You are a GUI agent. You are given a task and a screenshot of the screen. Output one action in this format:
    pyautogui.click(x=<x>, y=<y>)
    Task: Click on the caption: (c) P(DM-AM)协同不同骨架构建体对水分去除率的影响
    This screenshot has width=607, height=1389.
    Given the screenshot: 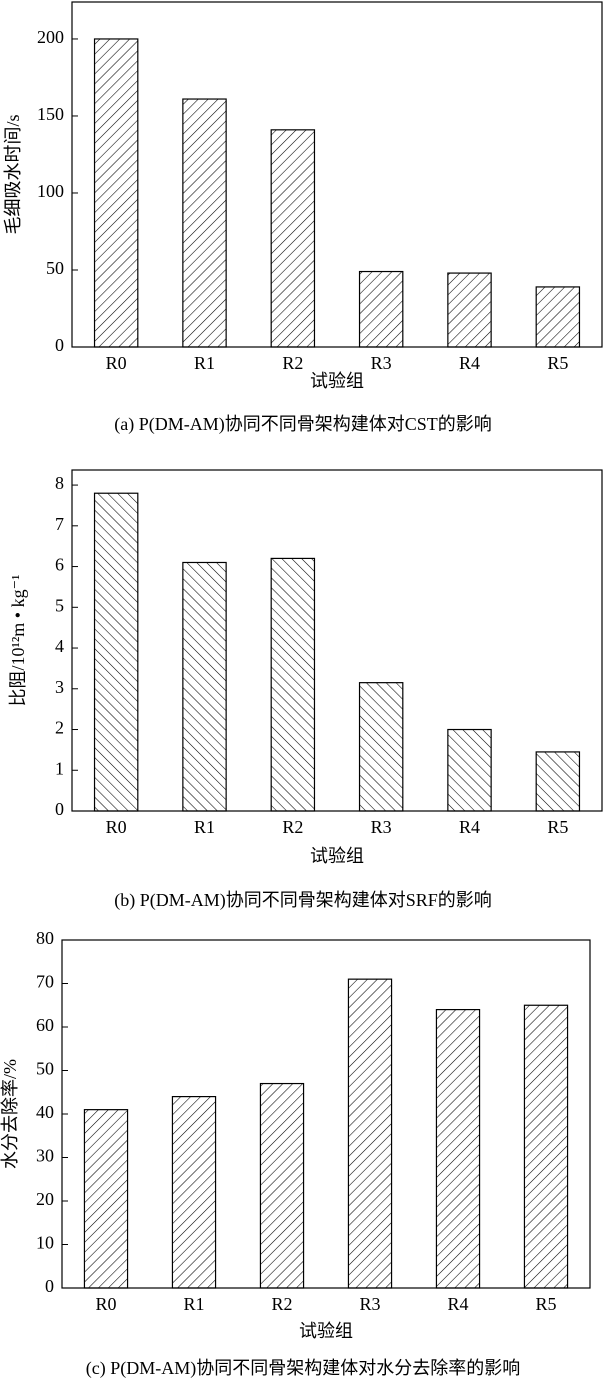 What is the action you would take?
    pyautogui.click(x=303, y=1368)
    